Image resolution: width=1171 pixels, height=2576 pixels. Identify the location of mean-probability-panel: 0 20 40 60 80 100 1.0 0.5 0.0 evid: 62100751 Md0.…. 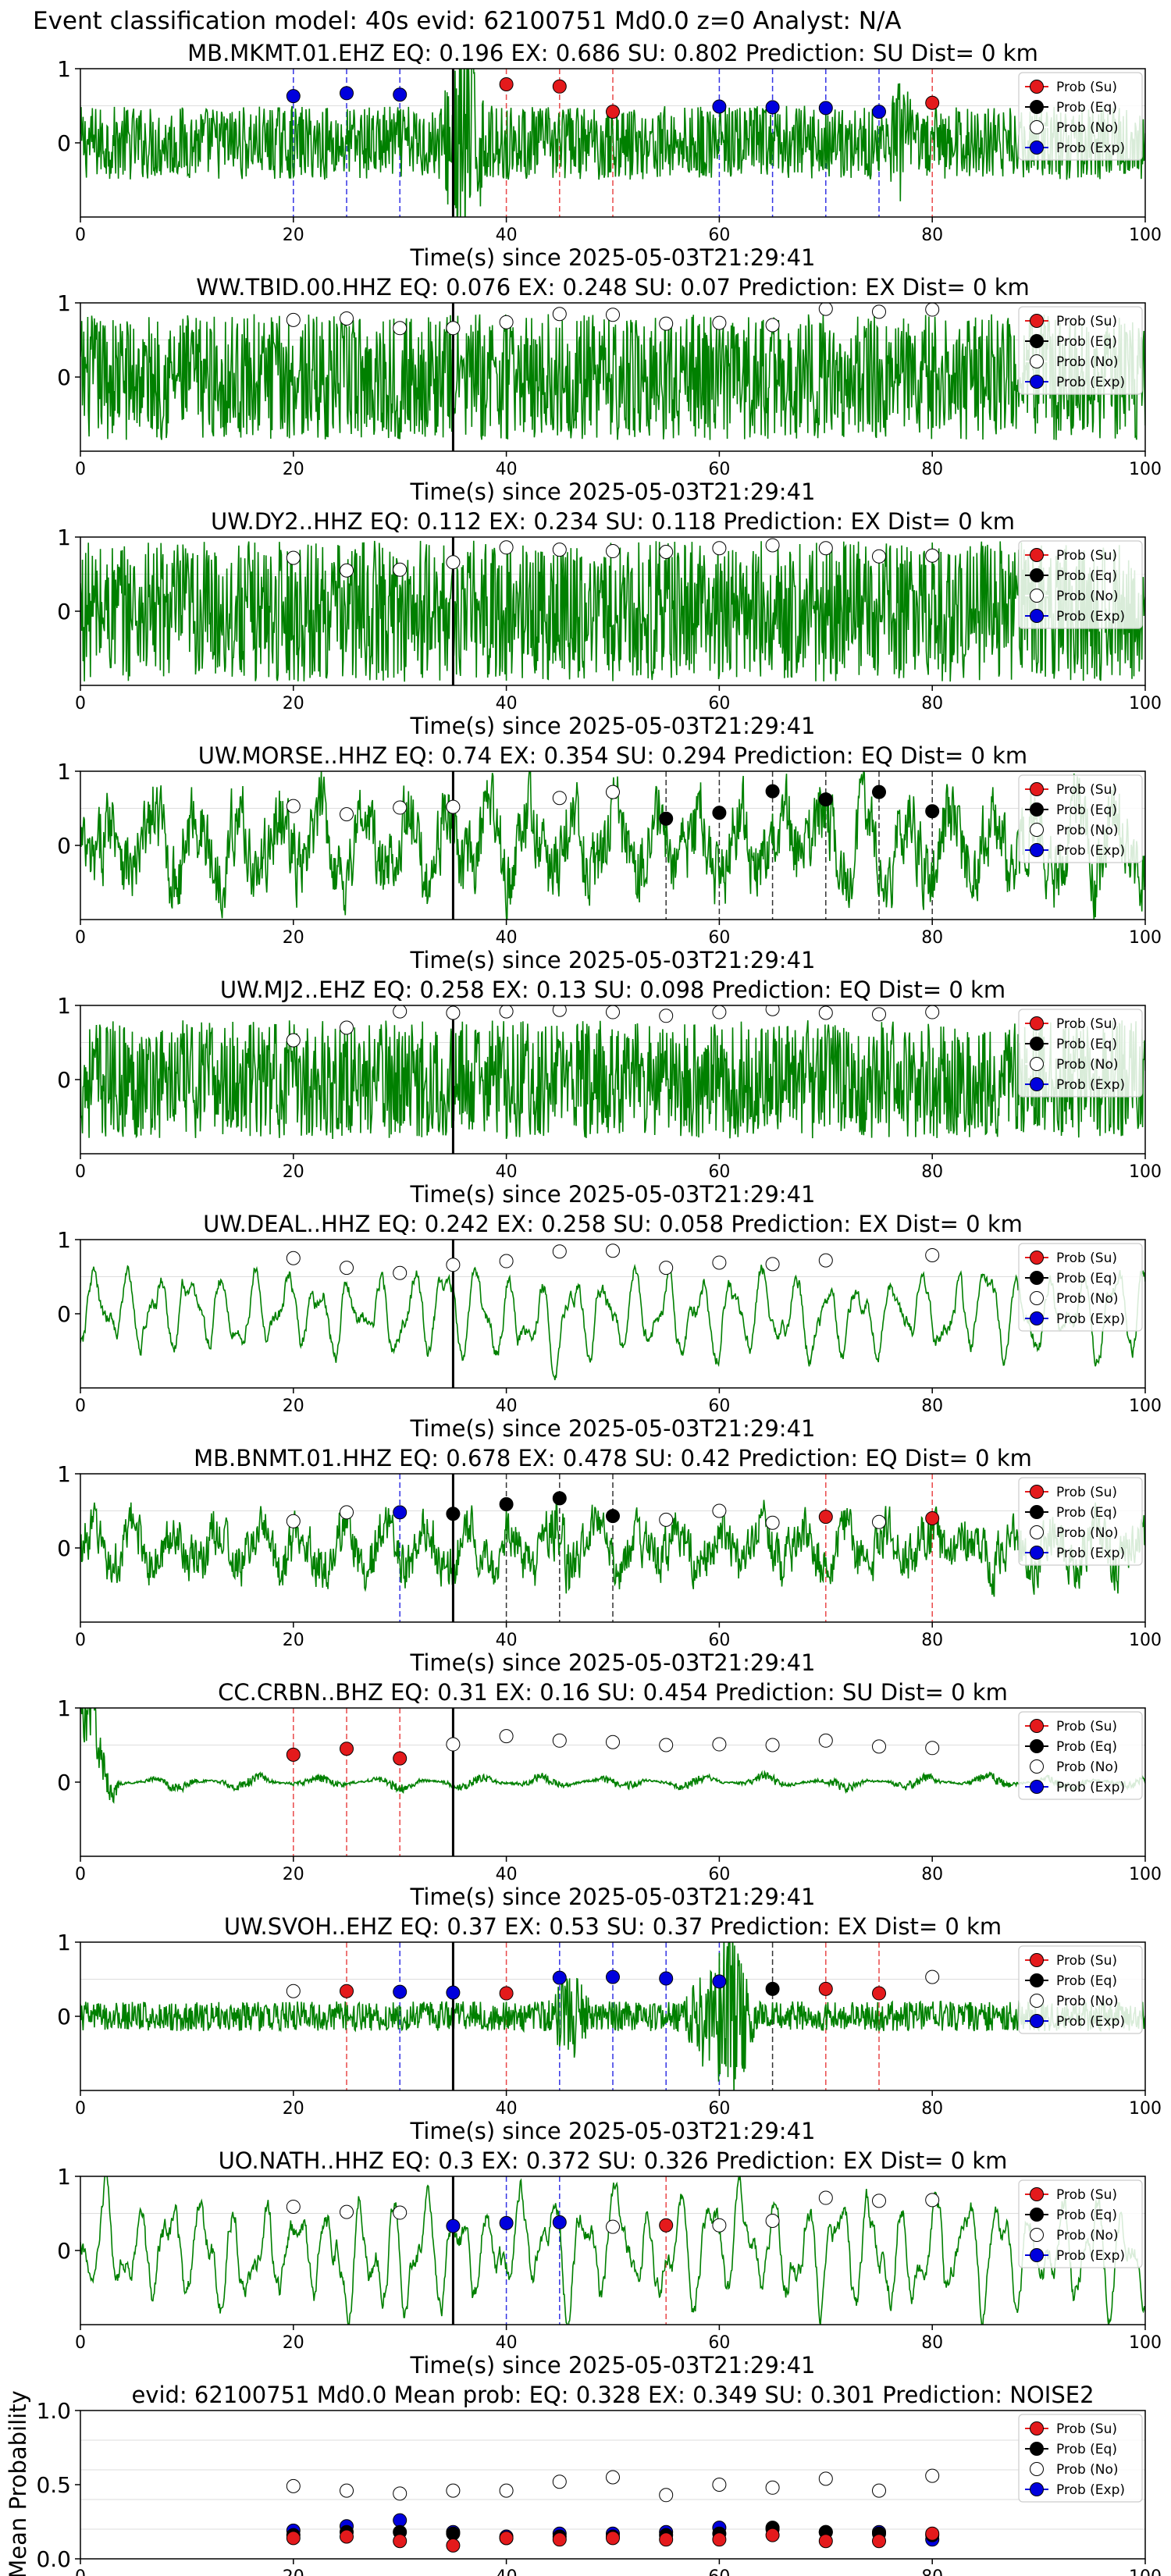
(583, 2479).